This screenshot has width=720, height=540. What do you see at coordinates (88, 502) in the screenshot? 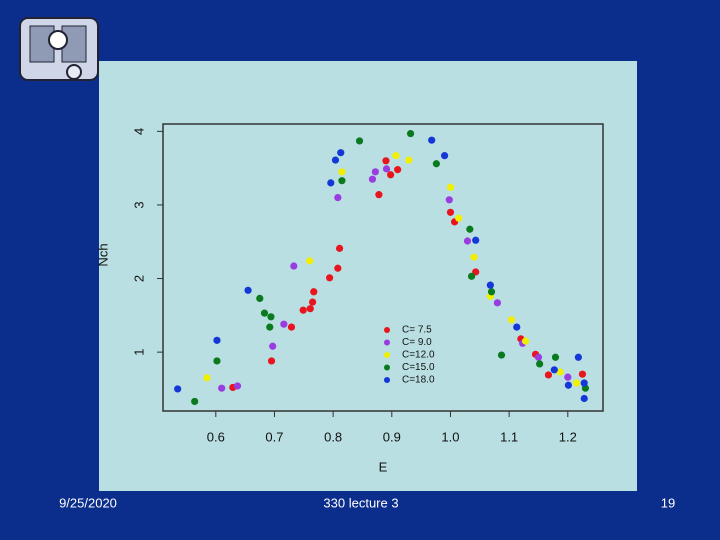
I see `footer-date: 9/25/2020` at bounding box center [88, 502].